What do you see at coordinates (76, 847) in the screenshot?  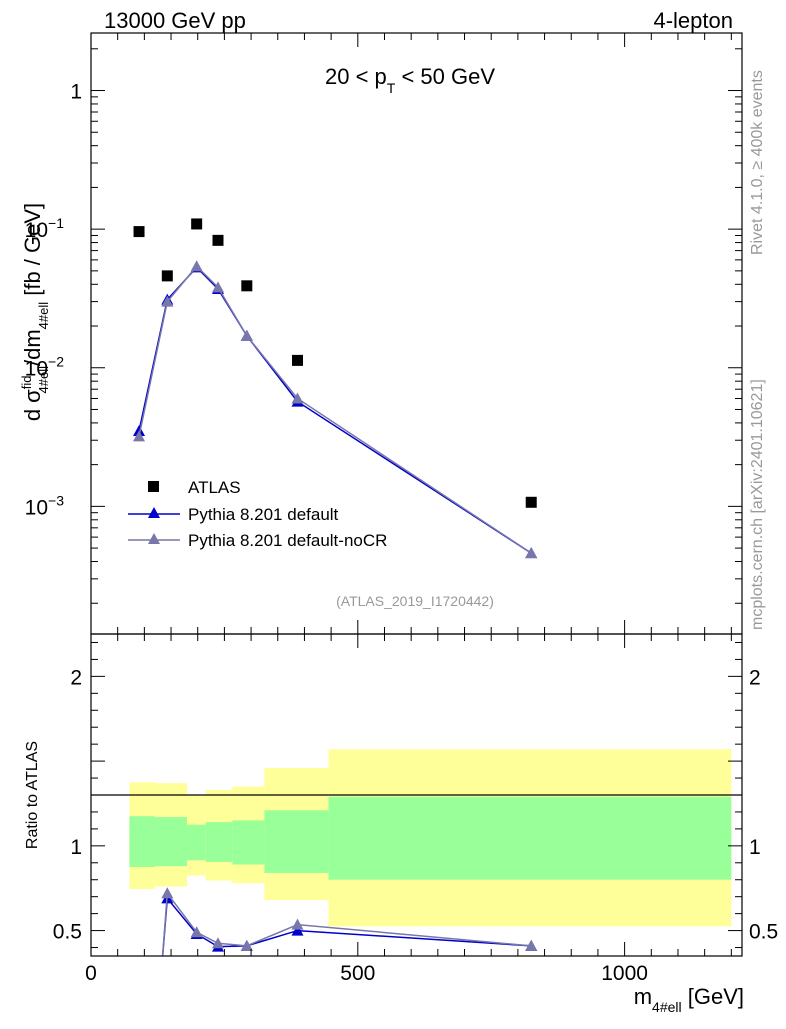 I see `ratio-y-tick-label-left: 1` at bounding box center [76, 847].